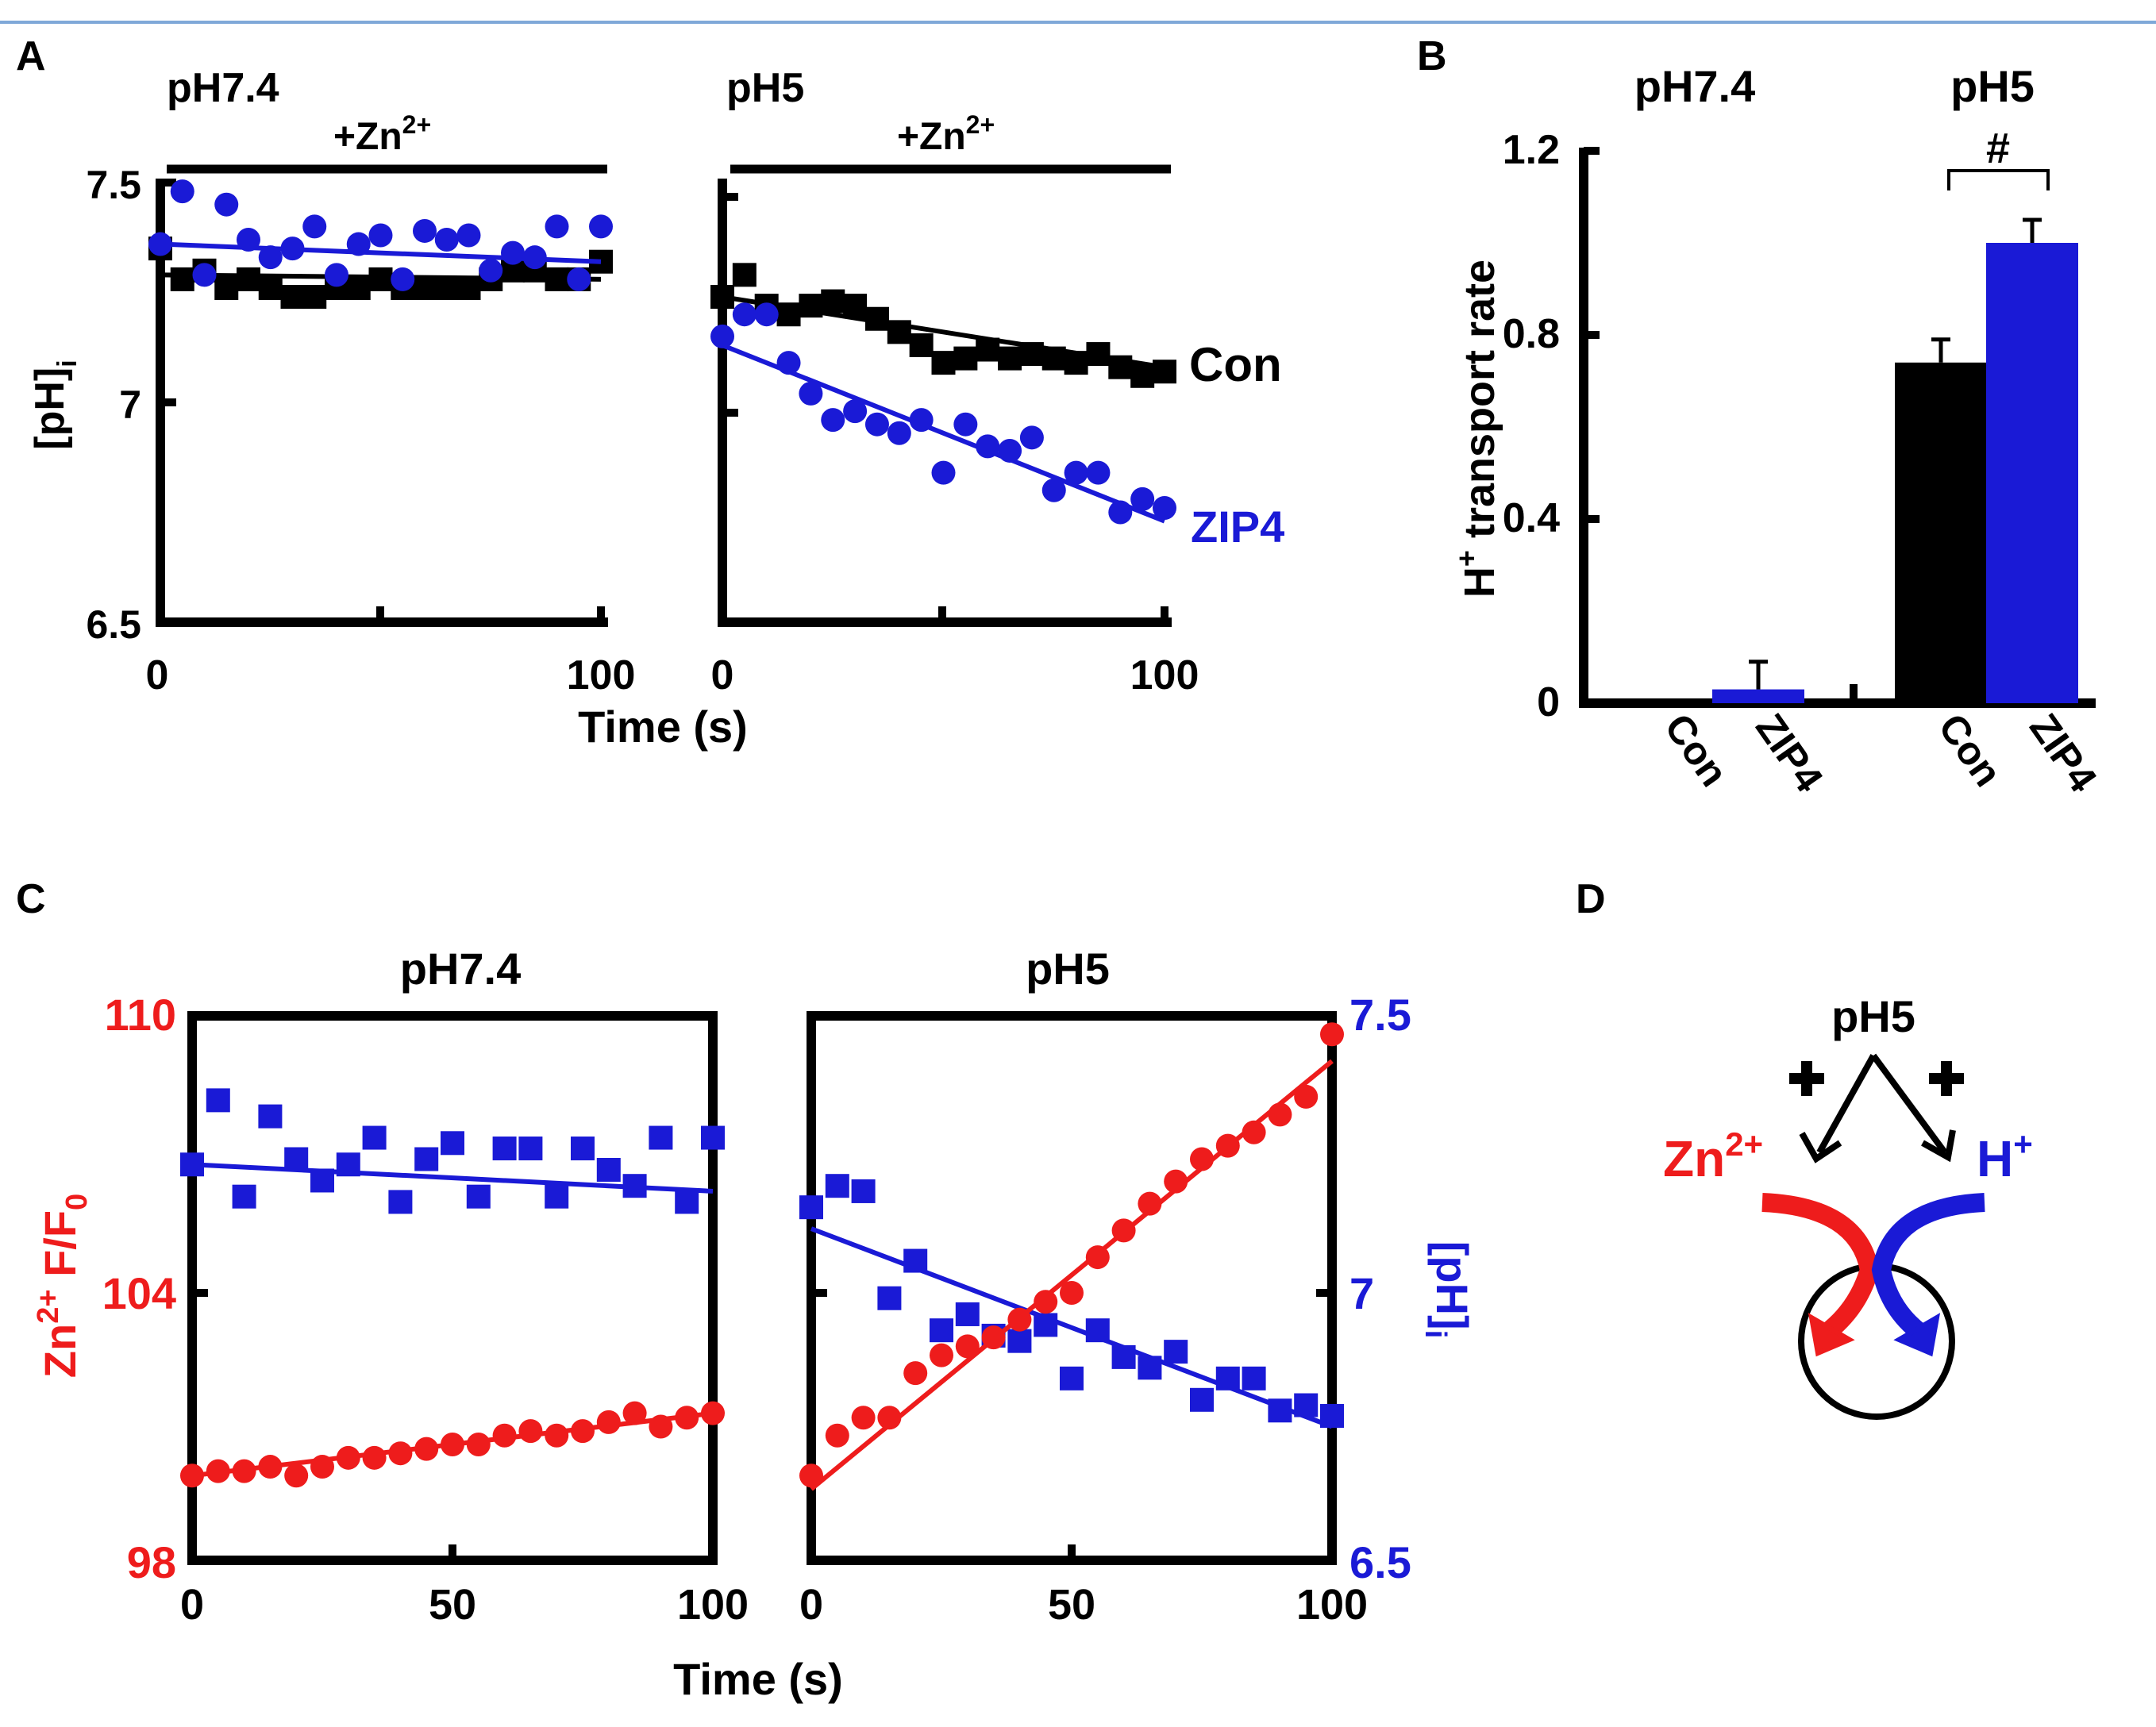 The width and height of the screenshot is (2156, 1727). What do you see at coordinates (1476, 429) in the screenshot?
I see `panel-b-y-axis-label: H+ transport rate` at bounding box center [1476, 429].